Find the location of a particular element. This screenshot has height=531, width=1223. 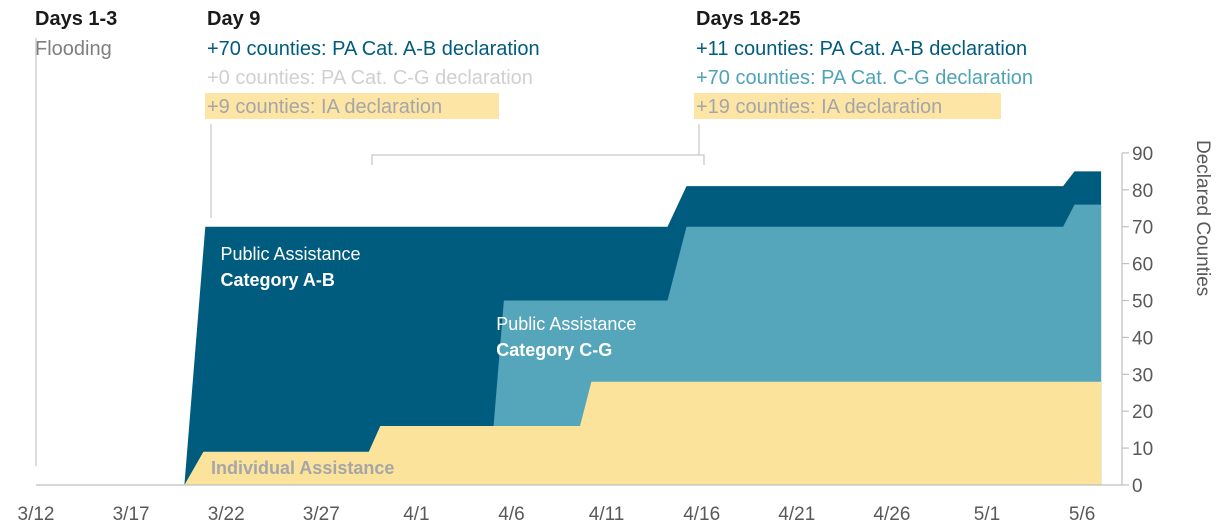

series-label-1-line2: Category C-G is located at coordinates (554, 350).